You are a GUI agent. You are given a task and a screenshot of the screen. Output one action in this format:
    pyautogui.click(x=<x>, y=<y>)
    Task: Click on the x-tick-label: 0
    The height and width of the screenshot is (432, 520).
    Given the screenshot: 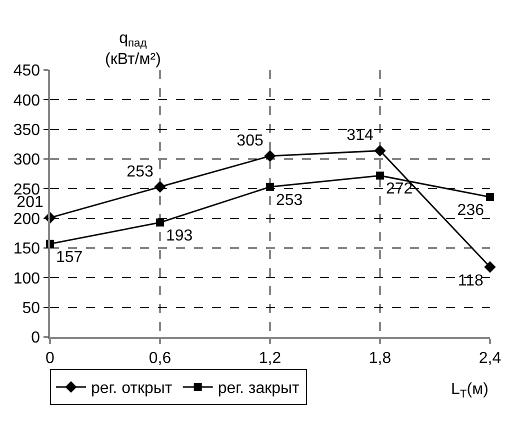 What is the action you would take?
    pyautogui.click(x=50, y=358)
    